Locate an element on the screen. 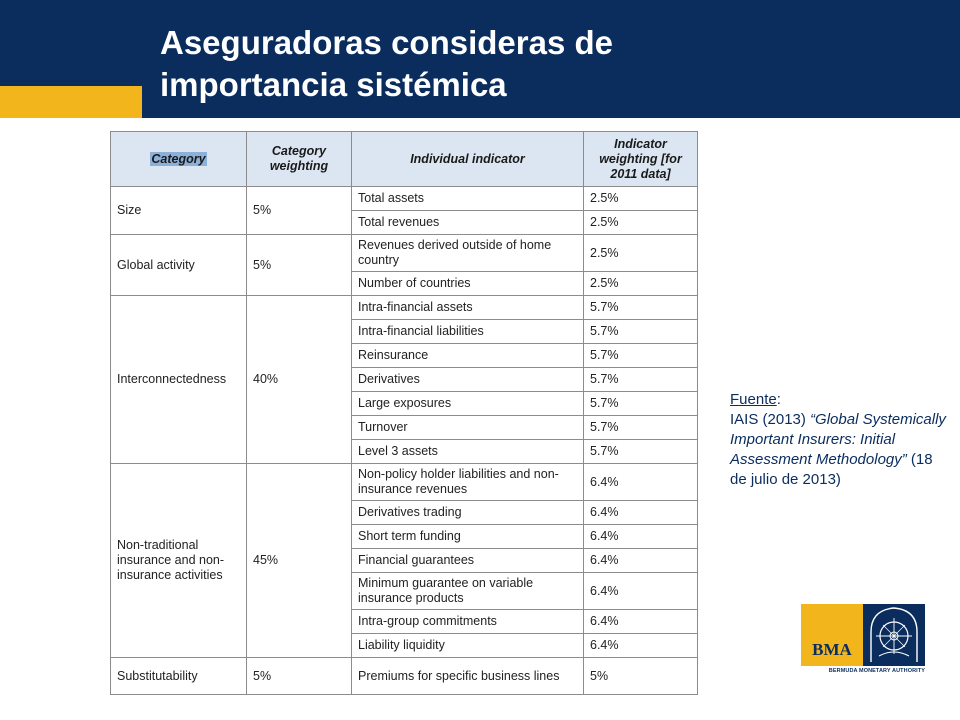 Image resolution: width=960 pixels, height=720 pixels. compass-emblem-icon is located at coordinates (894, 634).